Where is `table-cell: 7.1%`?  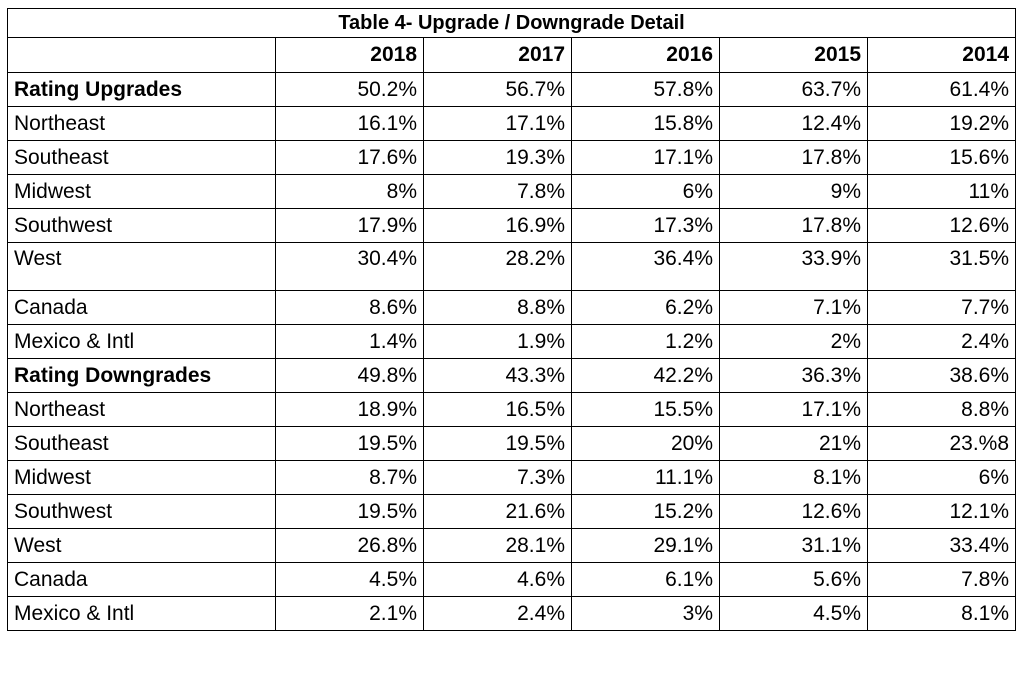 table-cell: 7.1% is located at coordinates (793, 307).